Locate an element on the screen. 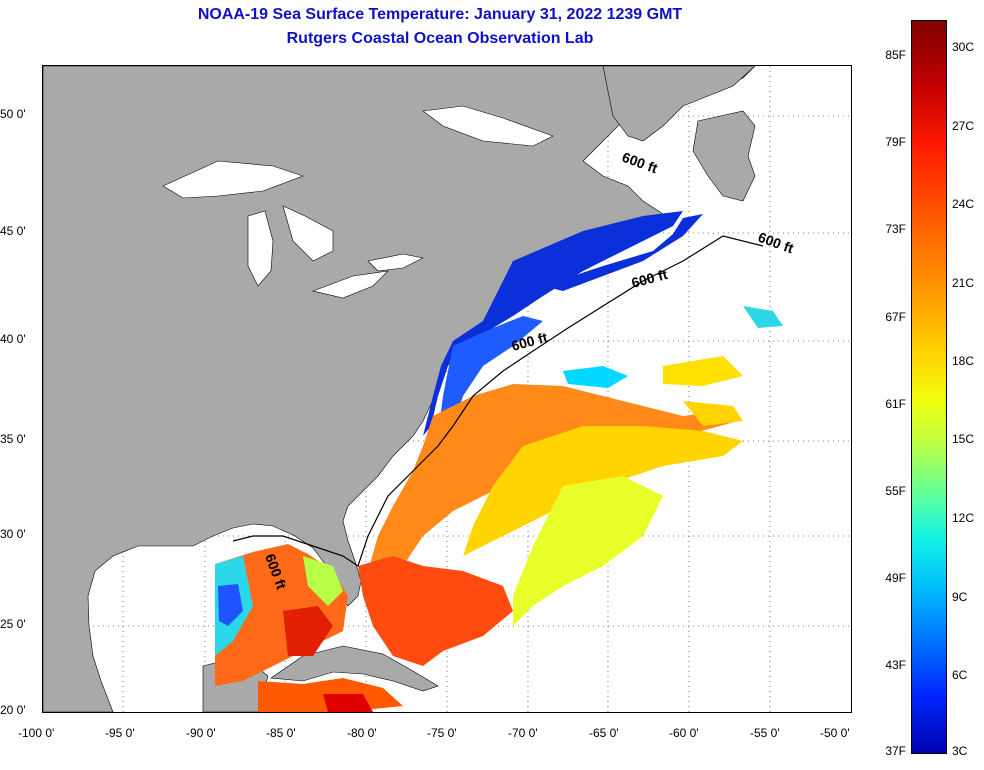  colorbar-f-55: 55F is located at coordinates (895, 491).